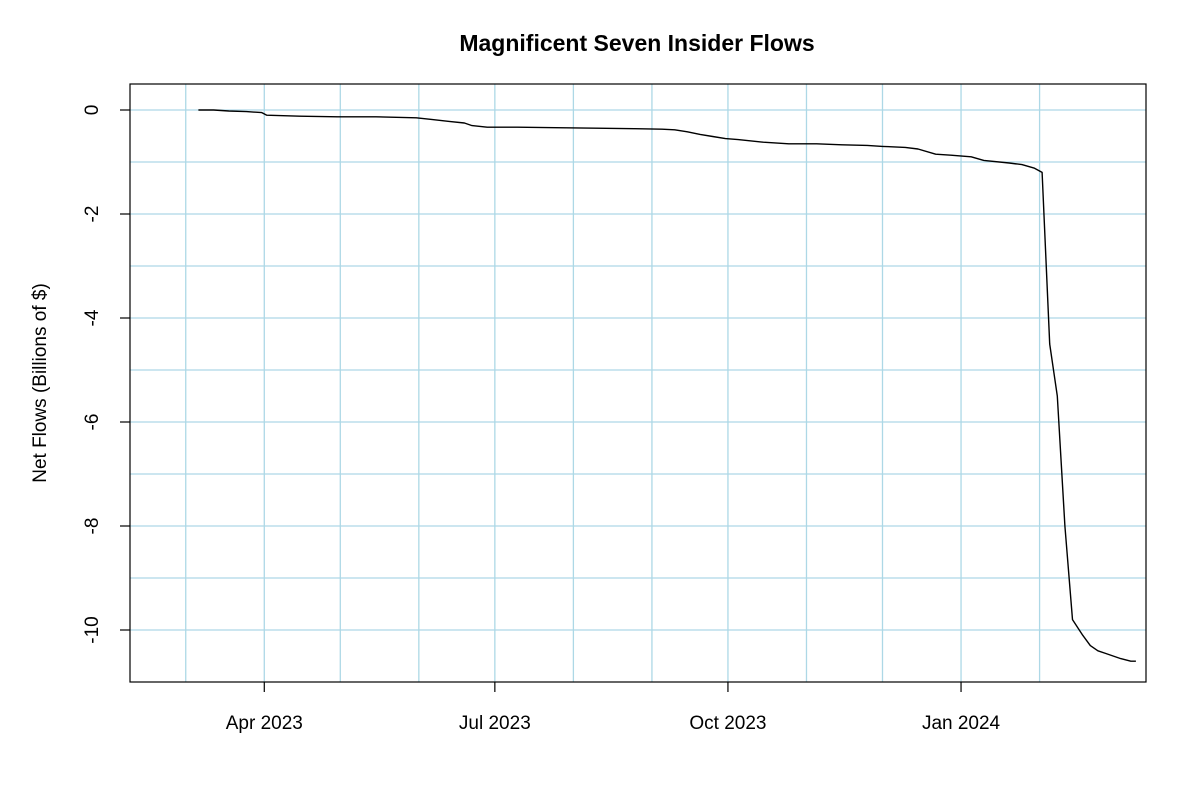 This screenshot has width=1184, height=786. I want to click on x-tick-label: Jan 2024, so click(961, 723).